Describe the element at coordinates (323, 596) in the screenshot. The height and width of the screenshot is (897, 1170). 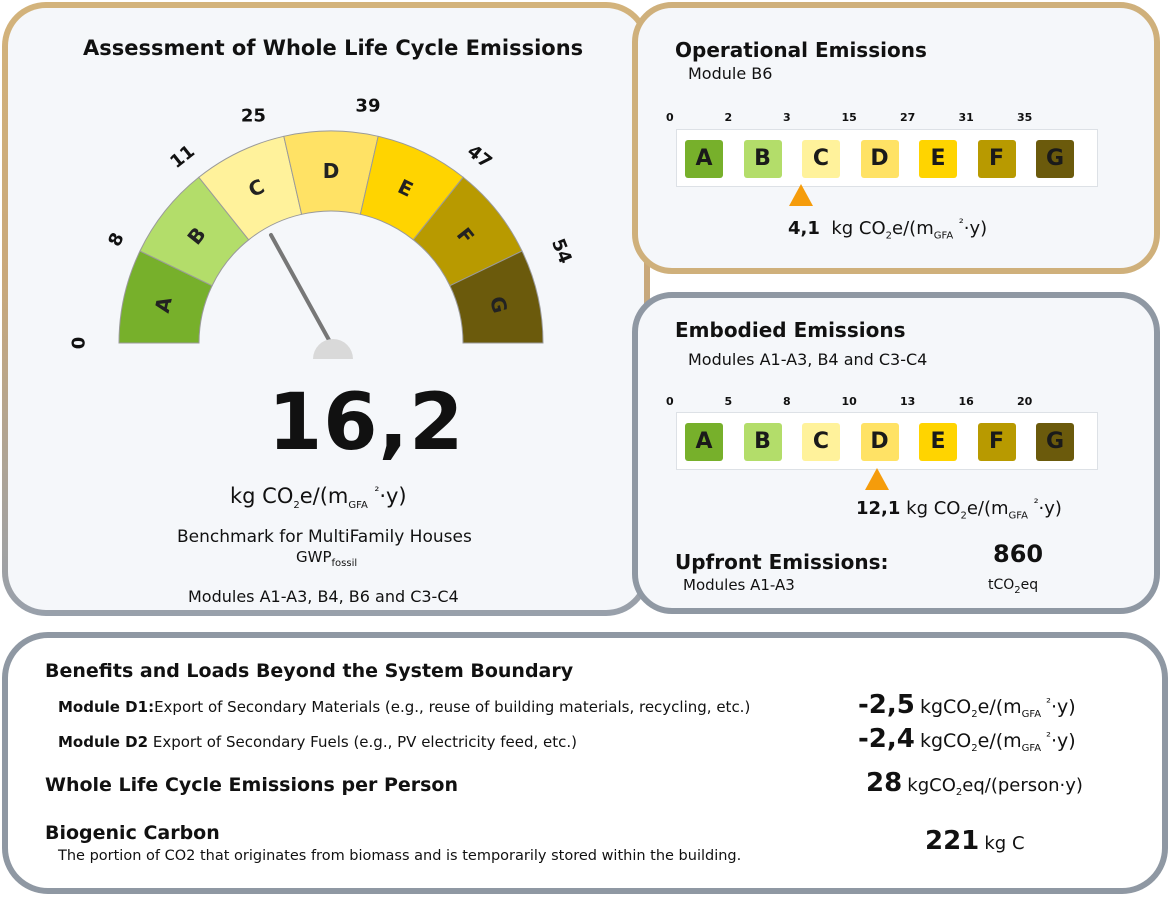
I see `modules-label: Modules A1-A3, B4, B6 and C3-C4` at that location.